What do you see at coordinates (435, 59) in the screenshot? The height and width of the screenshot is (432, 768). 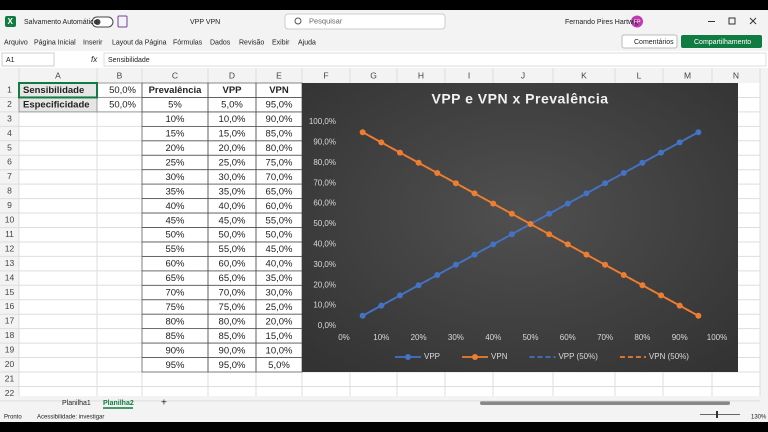 I see `formula-input` at bounding box center [435, 59].